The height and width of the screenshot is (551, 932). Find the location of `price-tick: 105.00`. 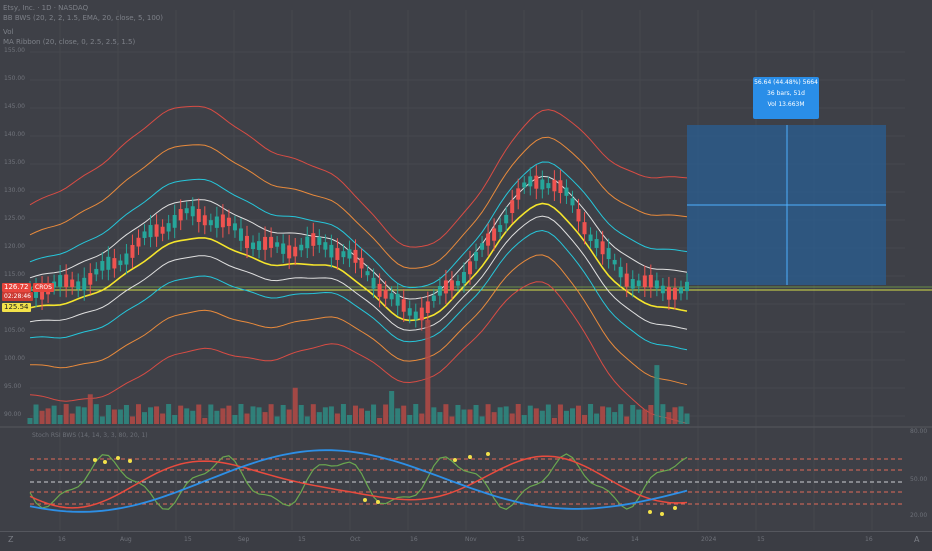

price-tick: 105.00 is located at coordinates (14, 330).